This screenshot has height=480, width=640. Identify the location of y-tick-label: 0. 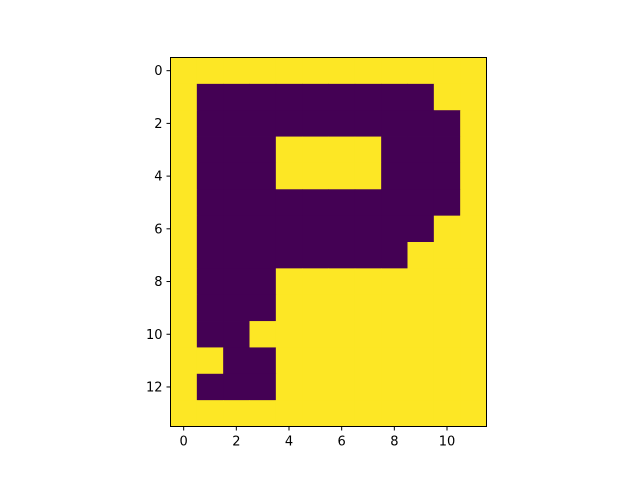
(158, 71).